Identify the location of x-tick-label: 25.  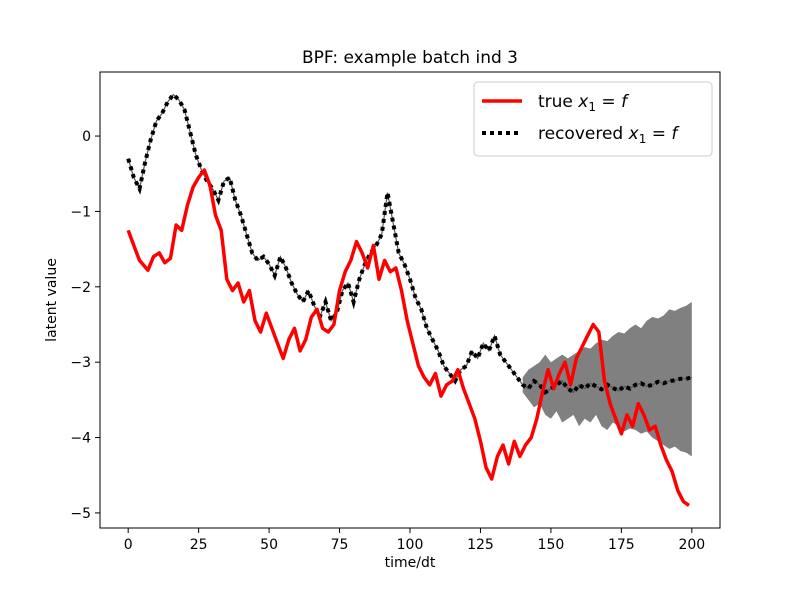
(199, 545).